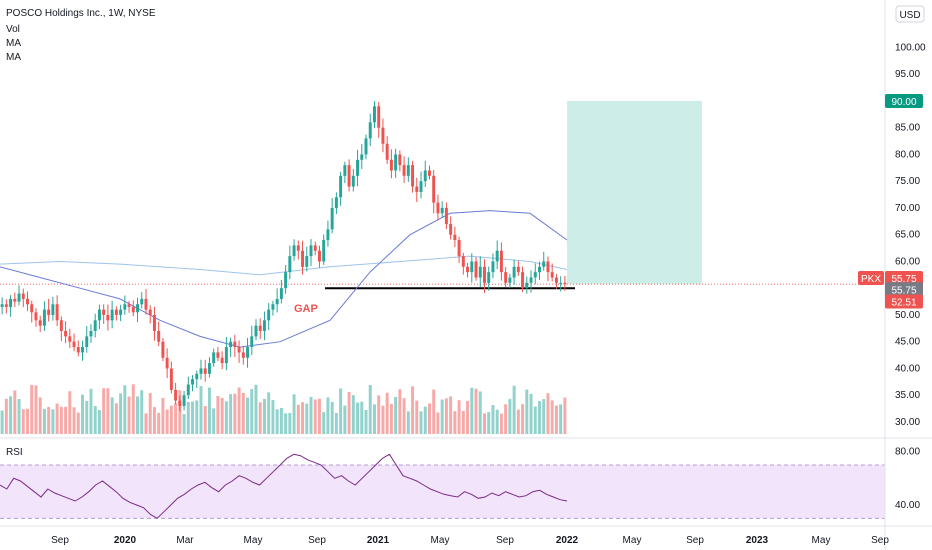 The width and height of the screenshot is (932, 550). Describe the element at coordinates (284, 486) in the screenshot. I see `rsi-line` at that location.